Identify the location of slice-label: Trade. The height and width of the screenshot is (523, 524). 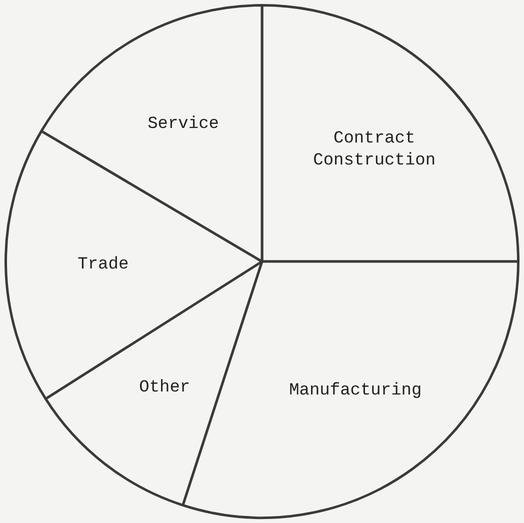
(103, 264).